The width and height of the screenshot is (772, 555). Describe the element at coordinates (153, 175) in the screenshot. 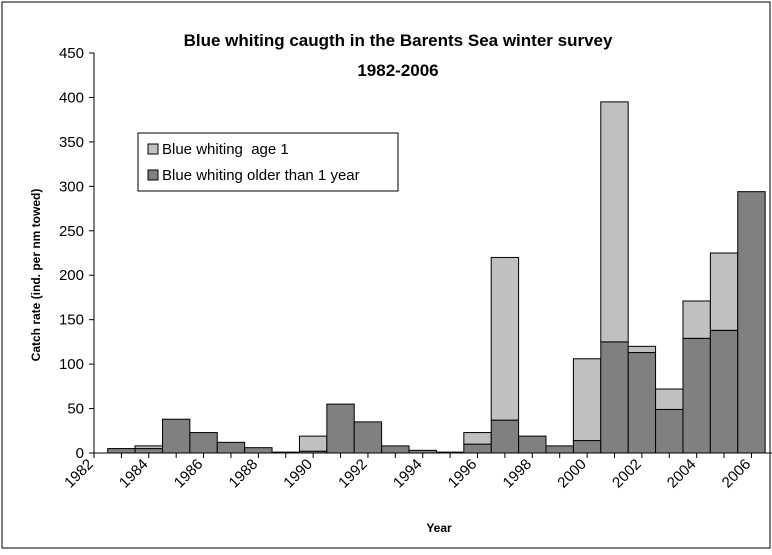

I see `legend-swatch-older` at that location.